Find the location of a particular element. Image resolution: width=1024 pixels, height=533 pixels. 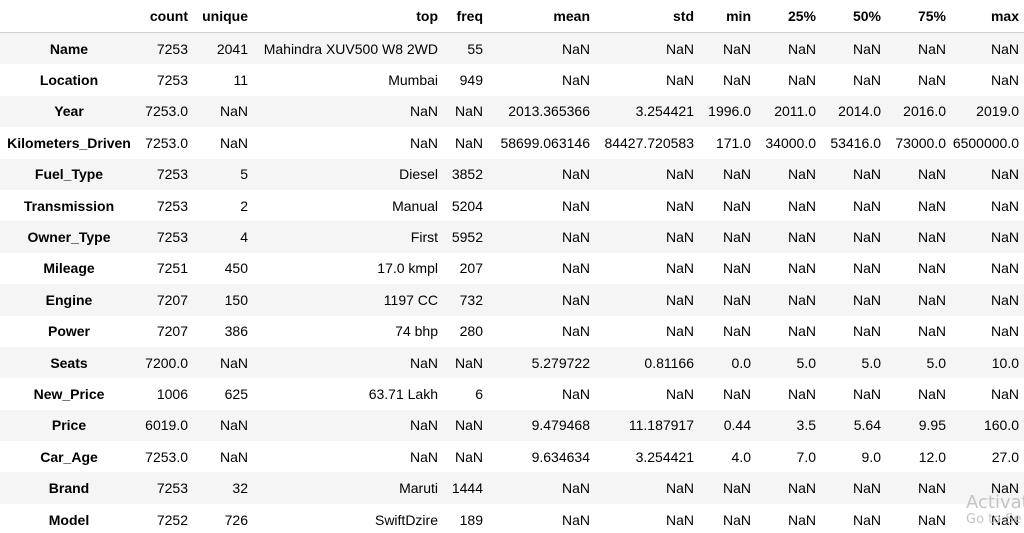

header-row: count unique top freq mean std min 25% 50% 75% max is located at coordinates (512, 16).